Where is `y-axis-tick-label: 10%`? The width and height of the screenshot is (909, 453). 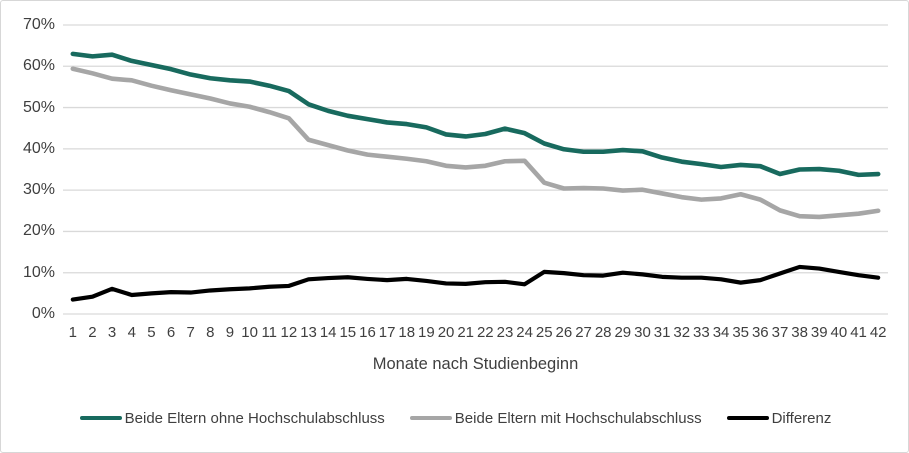 y-axis-tick-label: 10% is located at coordinates (38, 272).